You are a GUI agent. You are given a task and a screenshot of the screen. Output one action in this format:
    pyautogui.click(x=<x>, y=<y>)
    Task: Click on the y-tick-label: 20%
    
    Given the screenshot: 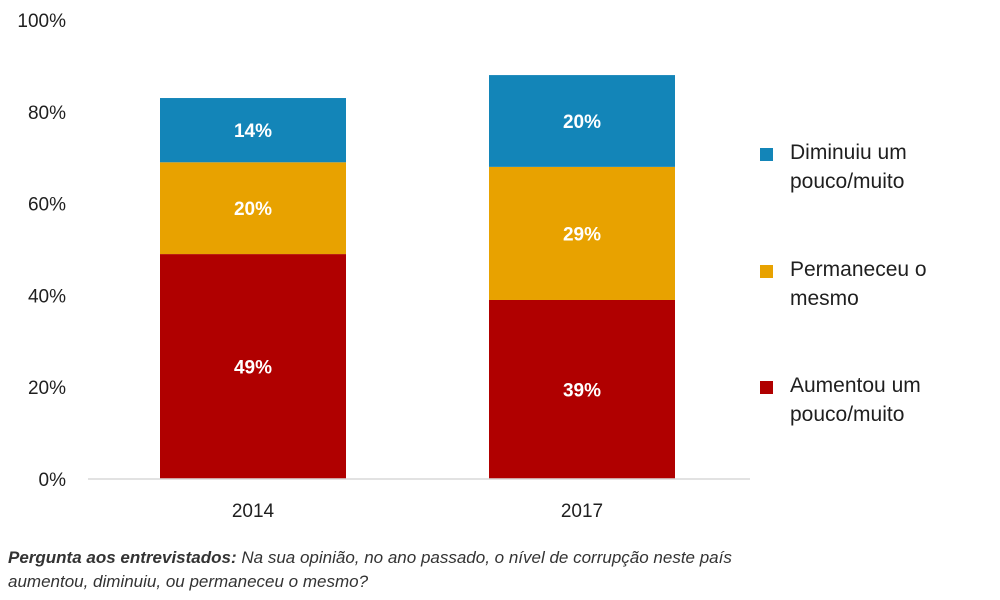 What is the action you would take?
    pyautogui.click(x=47, y=388)
    